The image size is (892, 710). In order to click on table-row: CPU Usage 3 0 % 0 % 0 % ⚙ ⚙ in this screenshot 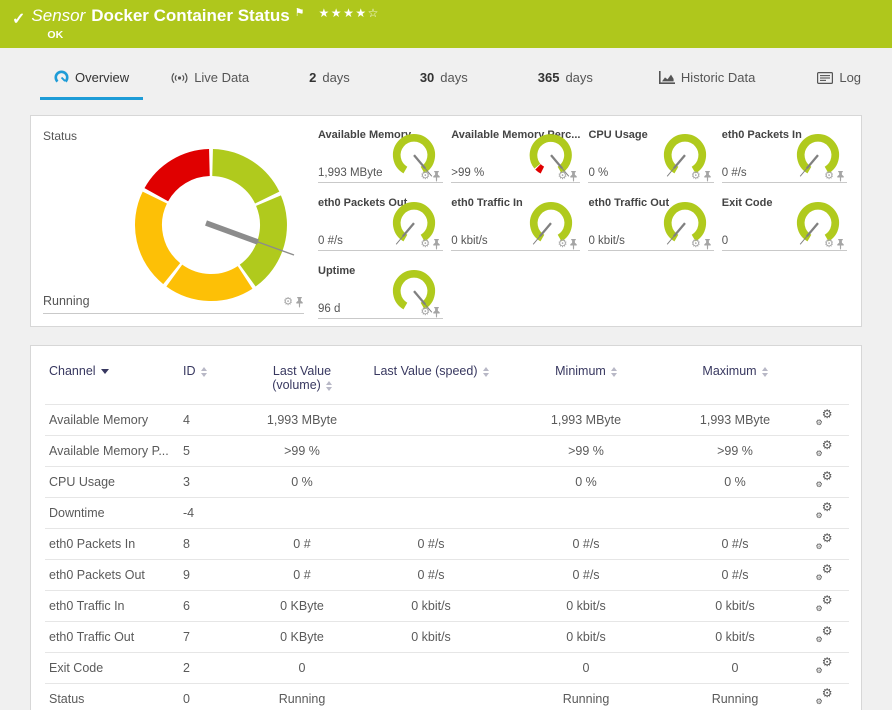, I will do `click(447, 482)`.